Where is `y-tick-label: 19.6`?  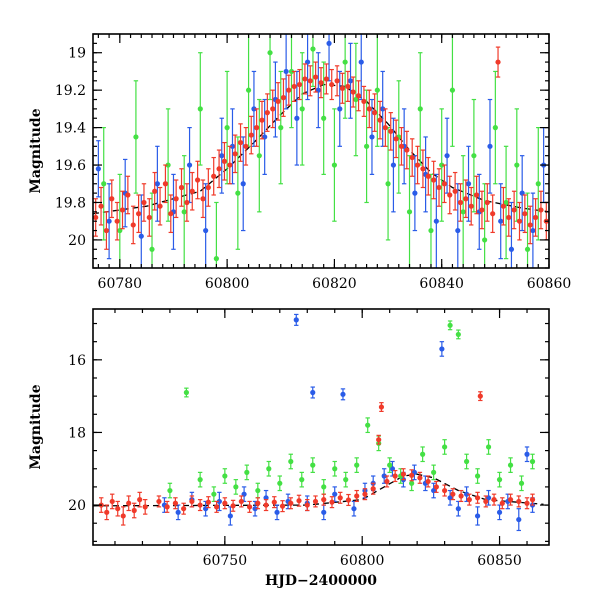
y-tick-label: 19.6 is located at coordinates (70, 166).